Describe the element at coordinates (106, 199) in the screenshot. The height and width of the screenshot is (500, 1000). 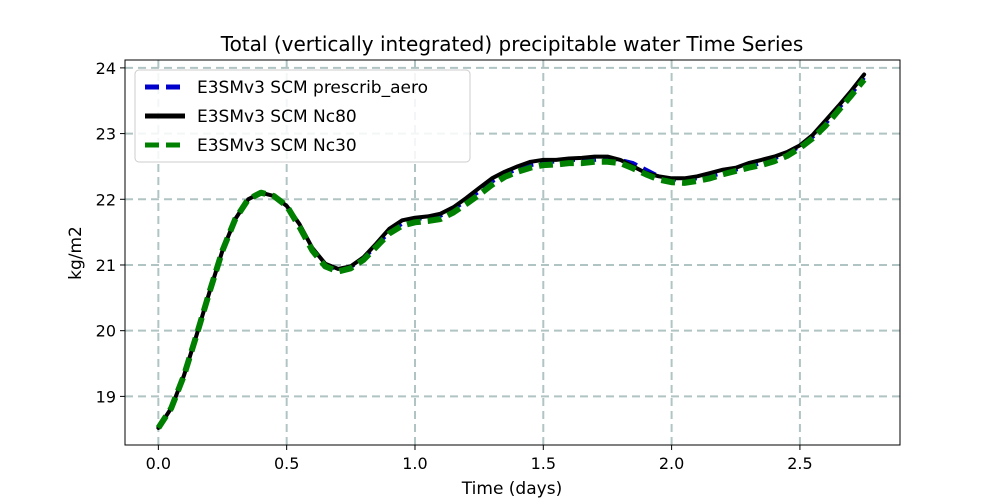
I see `y-tick-label: 22` at that location.